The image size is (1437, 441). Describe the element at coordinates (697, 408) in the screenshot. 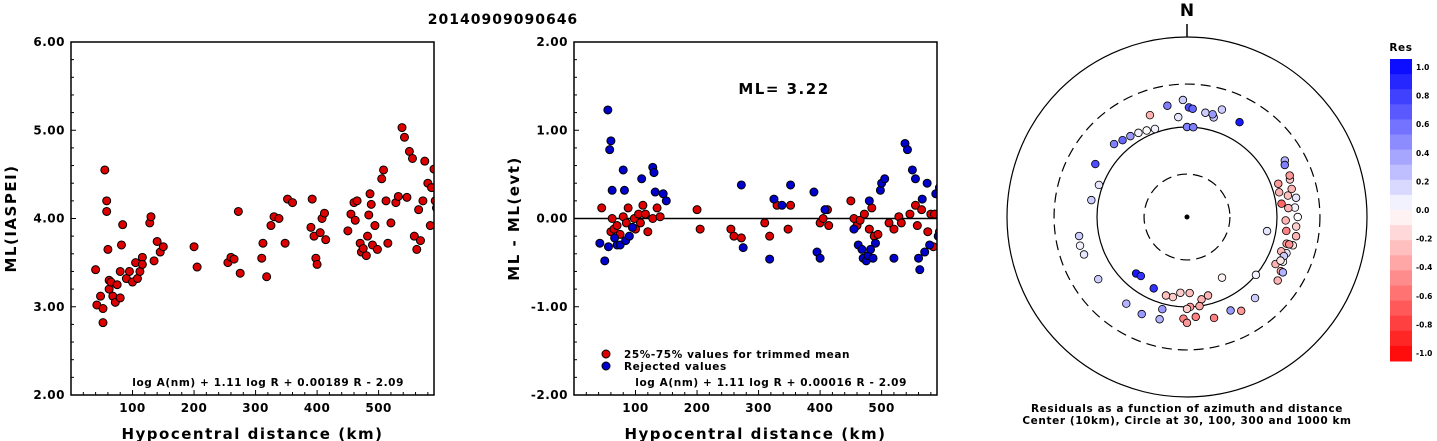

I see `x-tick-label: 200` at that location.